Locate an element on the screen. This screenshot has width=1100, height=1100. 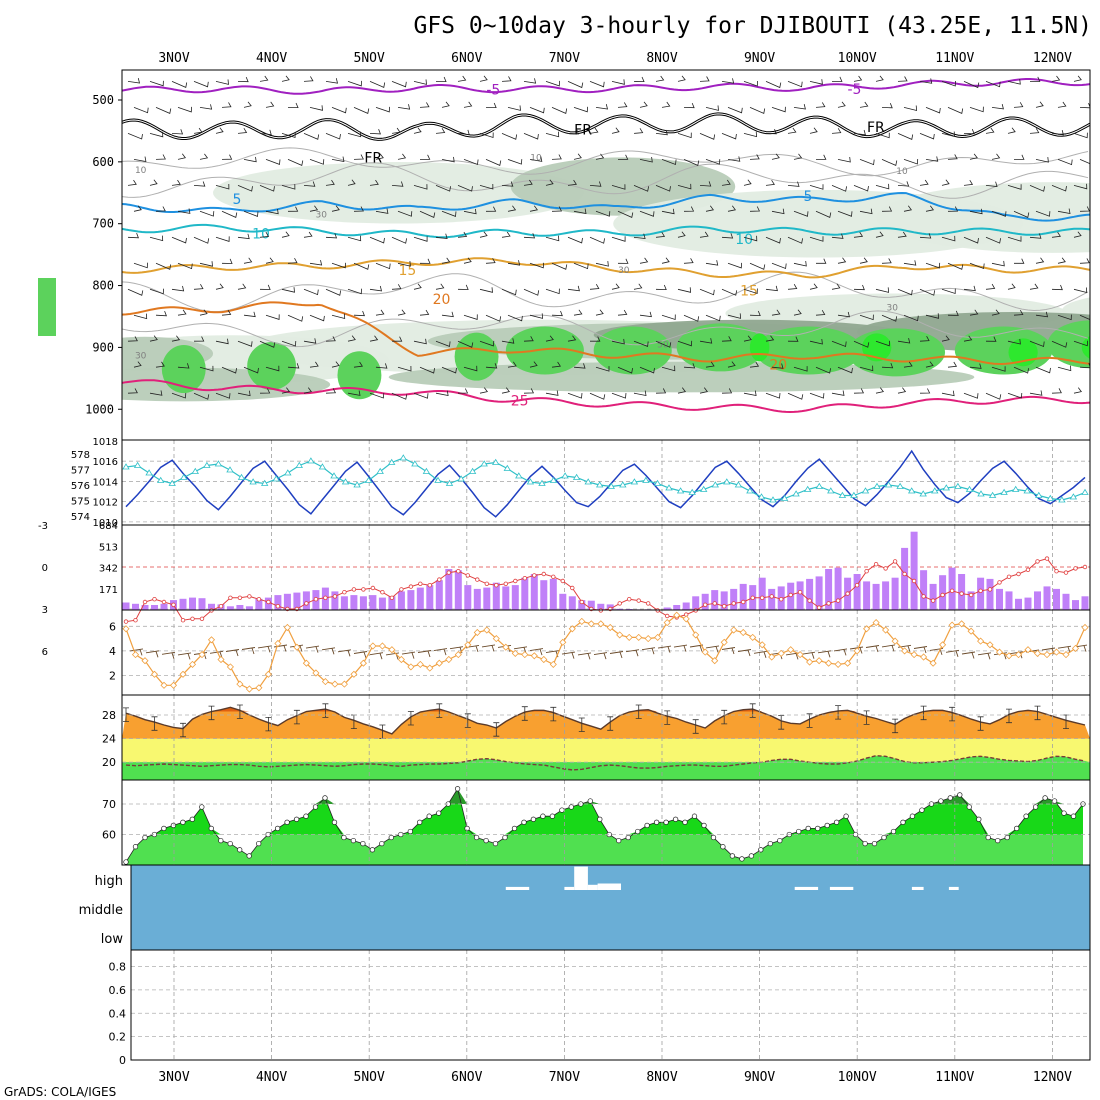
thickness-tick-label: 578 is located at coordinates (80, 455).